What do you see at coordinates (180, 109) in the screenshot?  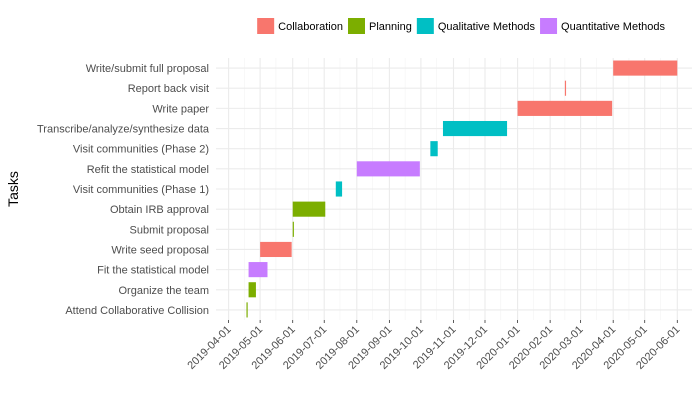 I see `y-tick-label: Write paper` at bounding box center [180, 109].